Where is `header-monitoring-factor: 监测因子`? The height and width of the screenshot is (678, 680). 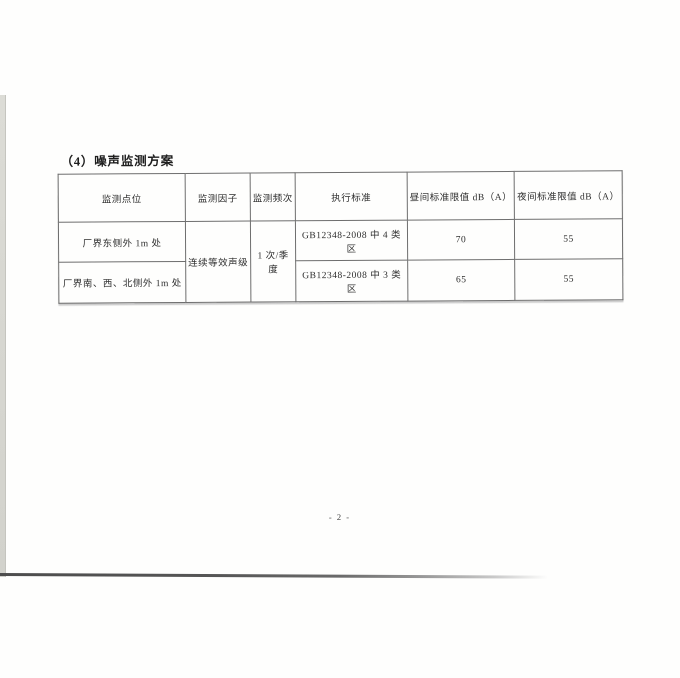 header-monitoring-factor: 监测因子 is located at coordinates (218, 197).